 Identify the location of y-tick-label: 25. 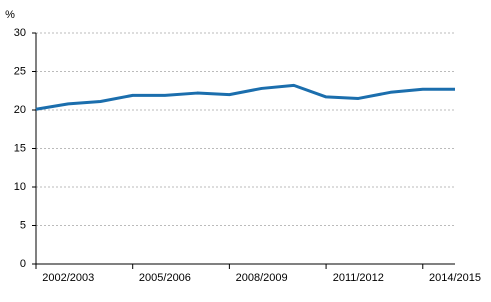
(20, 71).